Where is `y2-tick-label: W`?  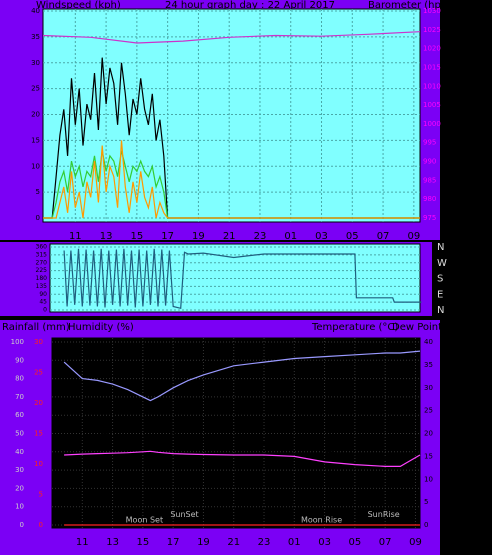 y2-tick-label: W is located at coordinates (442, 263).